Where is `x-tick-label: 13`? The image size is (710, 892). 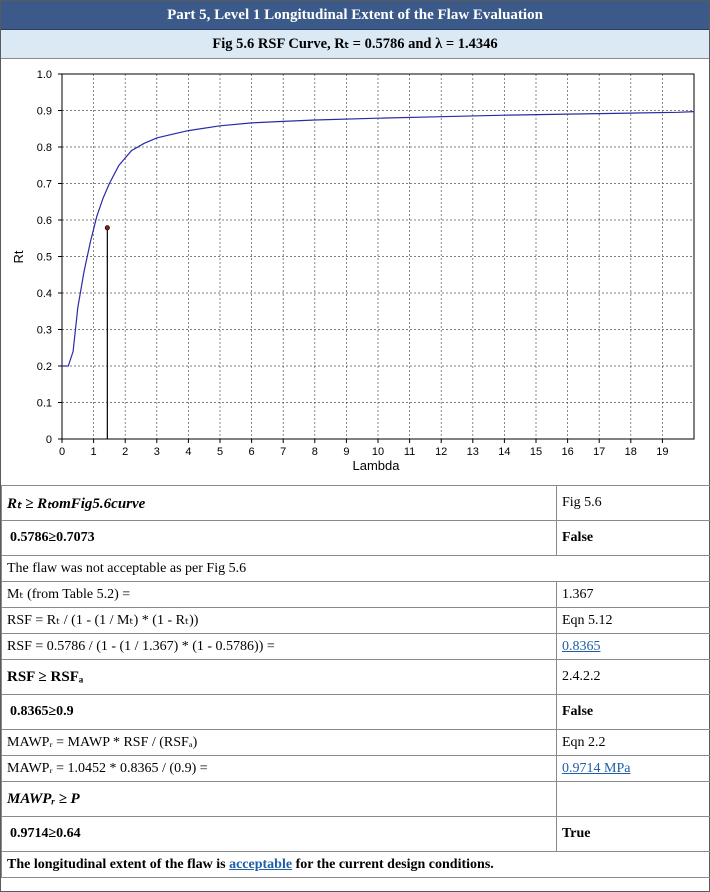
x-tick-label: 13 is located at coordinates (473, 452).